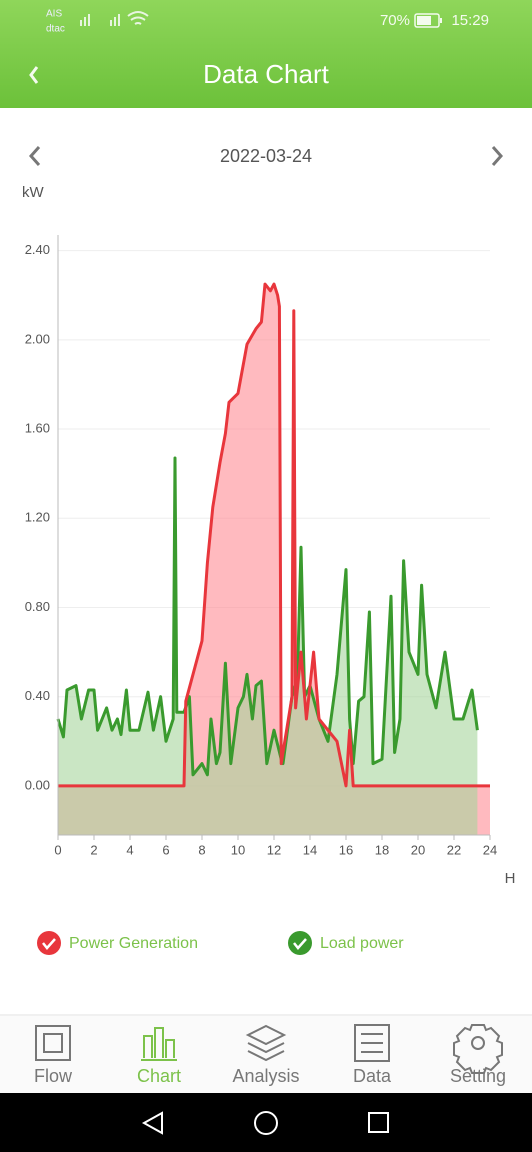 The image size is (532, 1152). I want to click on x-tick-label: 10, so click(238, 849).